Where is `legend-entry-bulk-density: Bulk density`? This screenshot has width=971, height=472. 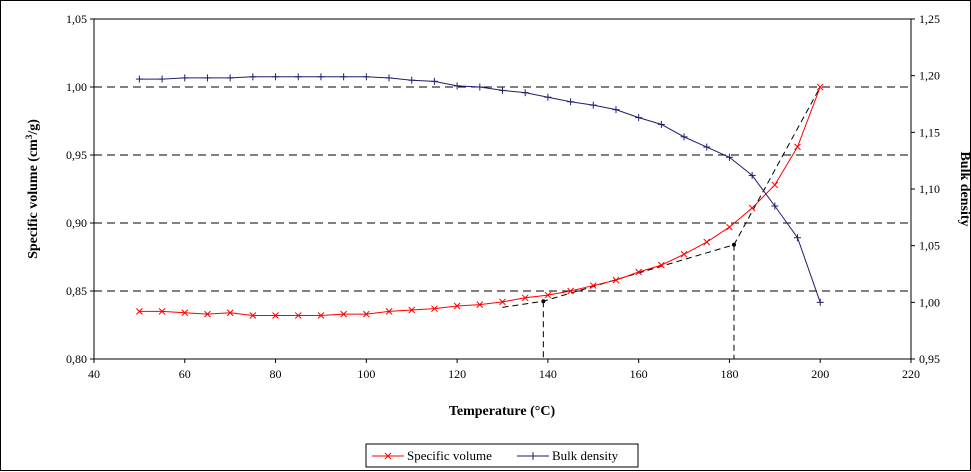 legend-entry-bulk-density: Bulk density is located at coordinates (568, 455).